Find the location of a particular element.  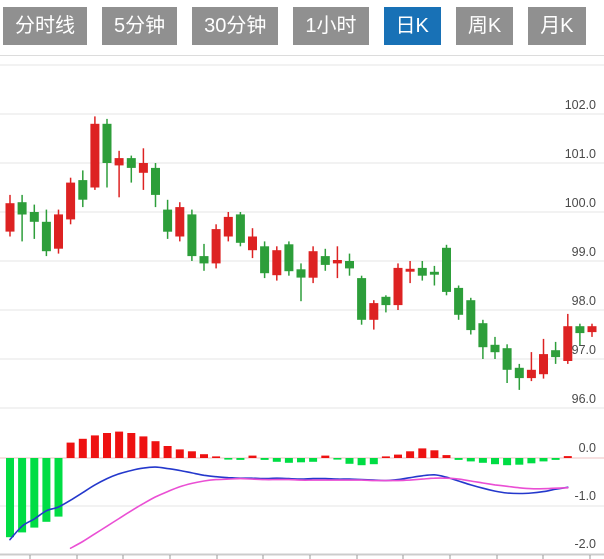

kline-y-axis-labels: 102.0 101.0 100.0 99.0 98.0 97.0 96.0 is located at coordinates (580, 252).